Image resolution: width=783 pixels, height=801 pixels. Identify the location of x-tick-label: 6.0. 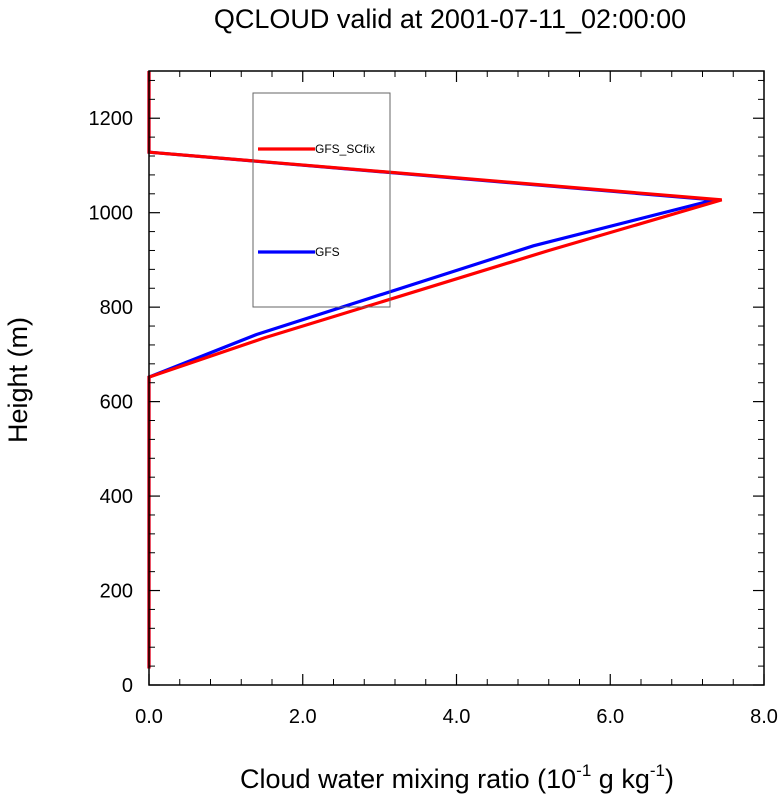
(610, 717).